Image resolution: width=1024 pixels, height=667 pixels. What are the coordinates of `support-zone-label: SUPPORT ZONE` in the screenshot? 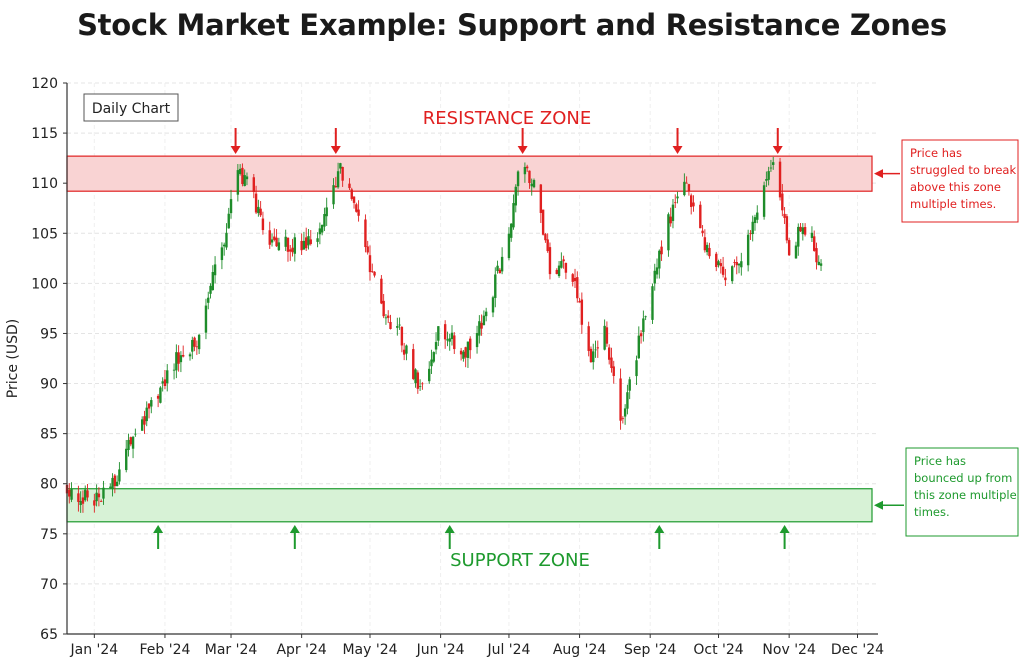 It's located at (520, 560).